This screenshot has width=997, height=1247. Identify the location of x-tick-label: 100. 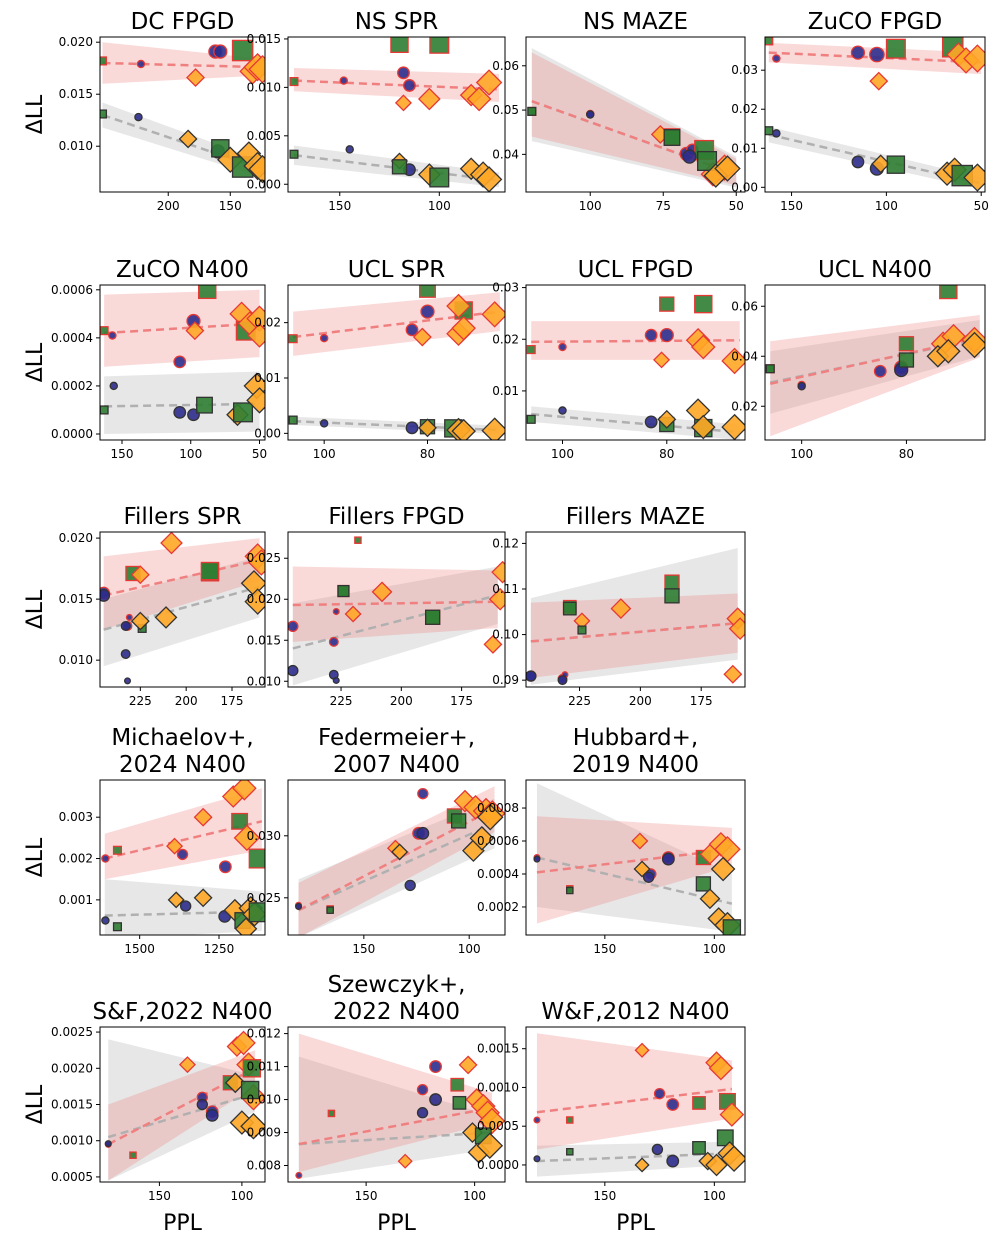
(241, 1196).